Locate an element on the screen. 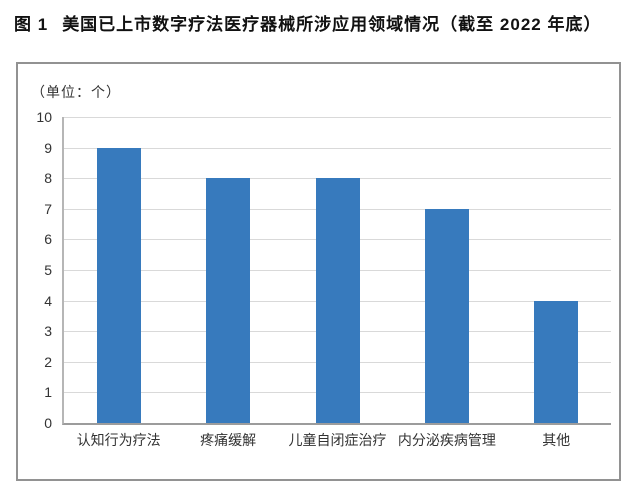  y-tick-label: 5 is located at coordinates (48, 270).